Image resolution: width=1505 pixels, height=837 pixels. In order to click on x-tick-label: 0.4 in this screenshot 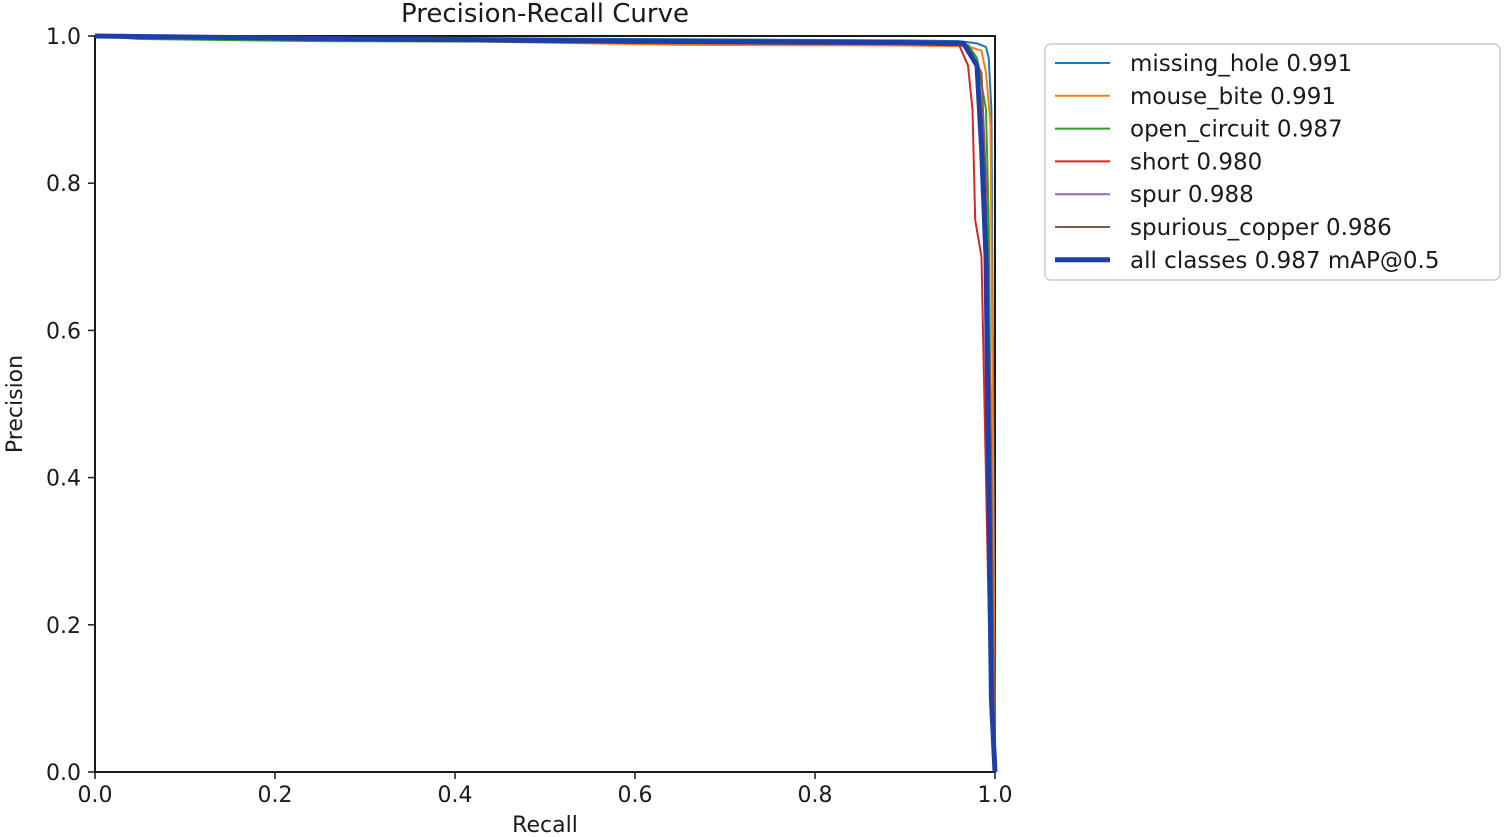, I will do `click(455, 795)`.